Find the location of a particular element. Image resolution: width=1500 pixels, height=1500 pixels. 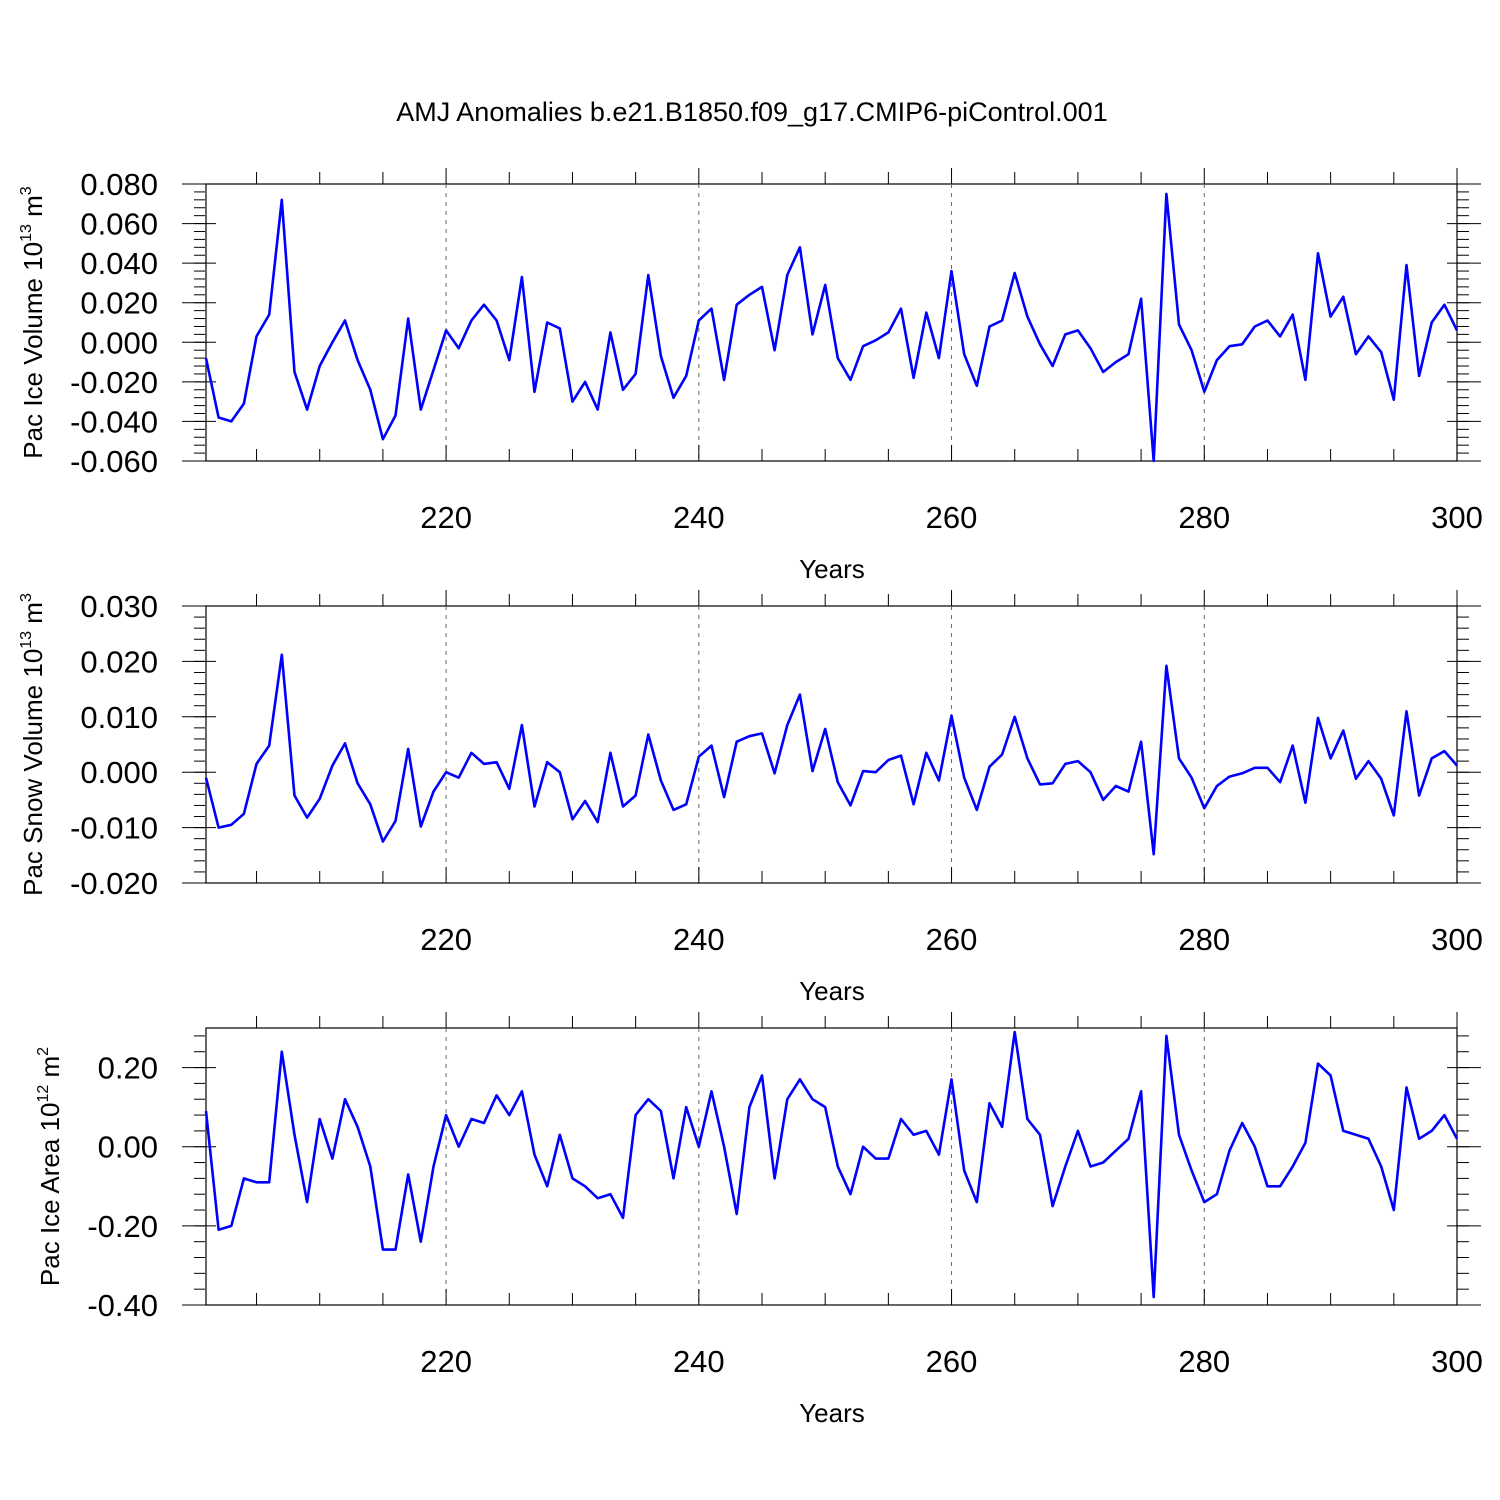

y-tick-label: -0.060 is located at coordinates (114, 461).